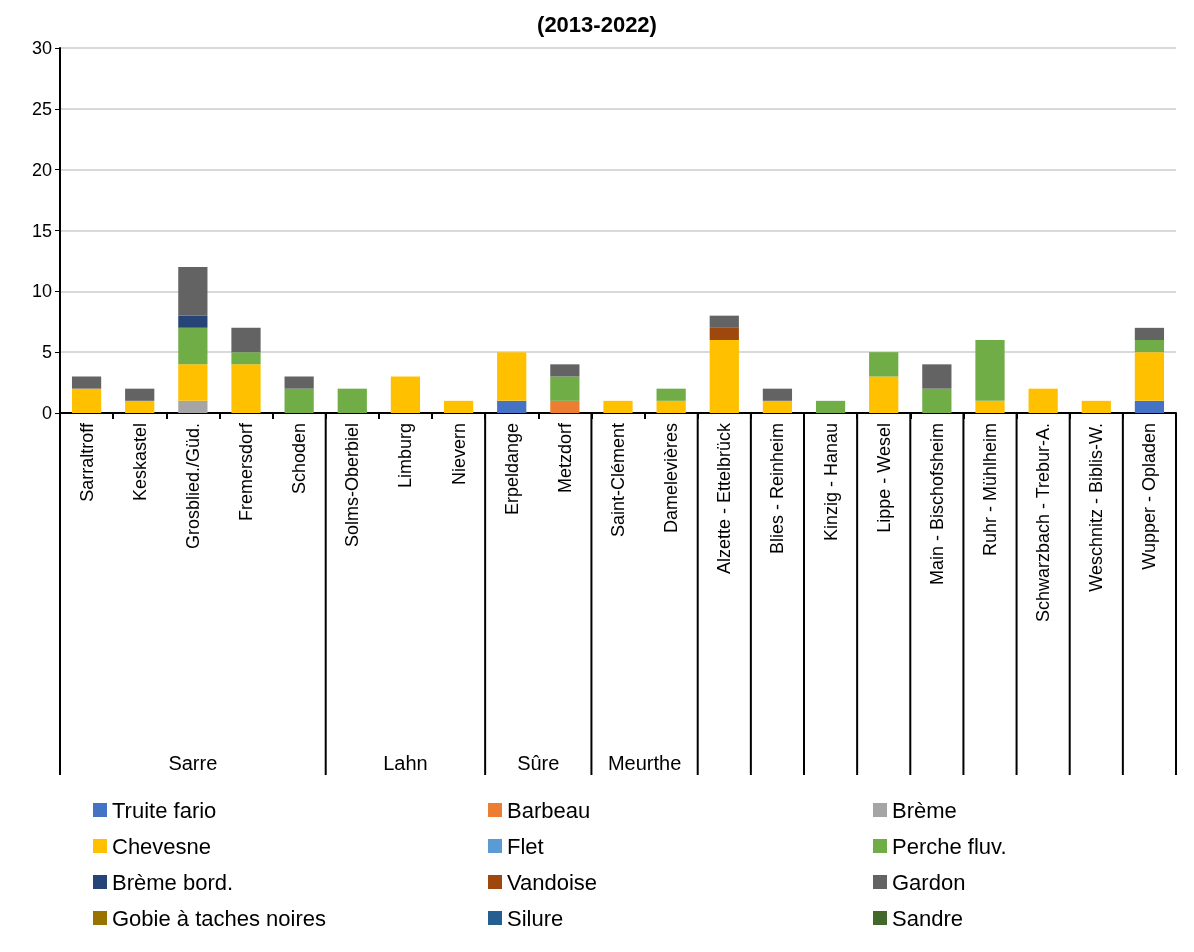  I want to click on legend-label: Flet, so click(525, 846).